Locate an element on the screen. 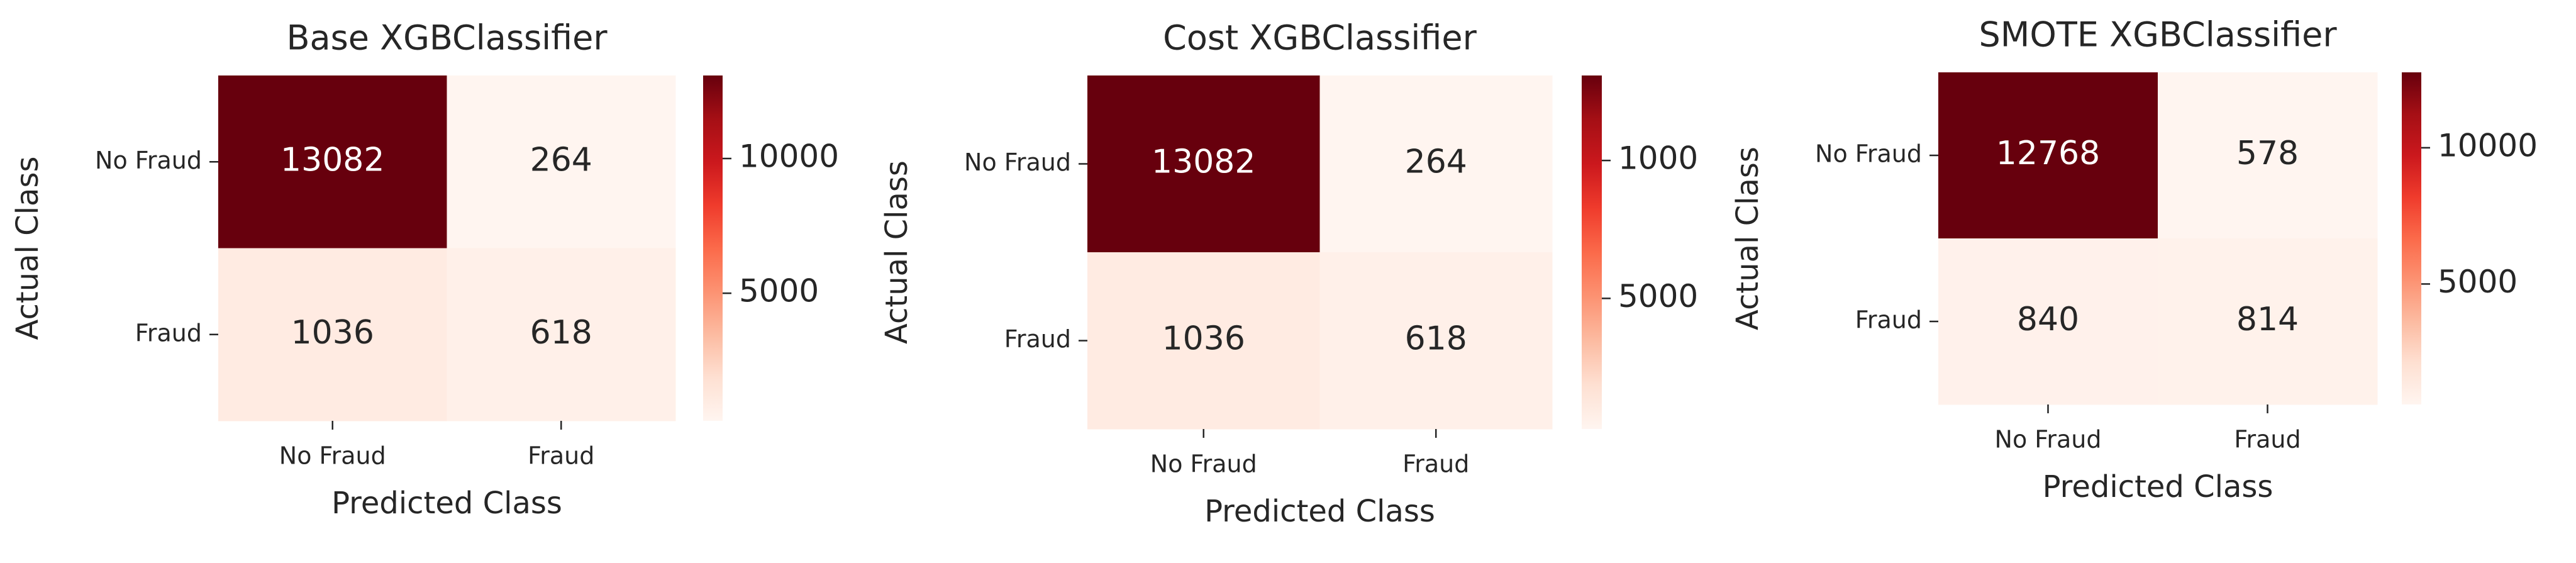 This screenshot has width=2576, height=563. cell-label: 840 is located at coordinates (2048, 319).